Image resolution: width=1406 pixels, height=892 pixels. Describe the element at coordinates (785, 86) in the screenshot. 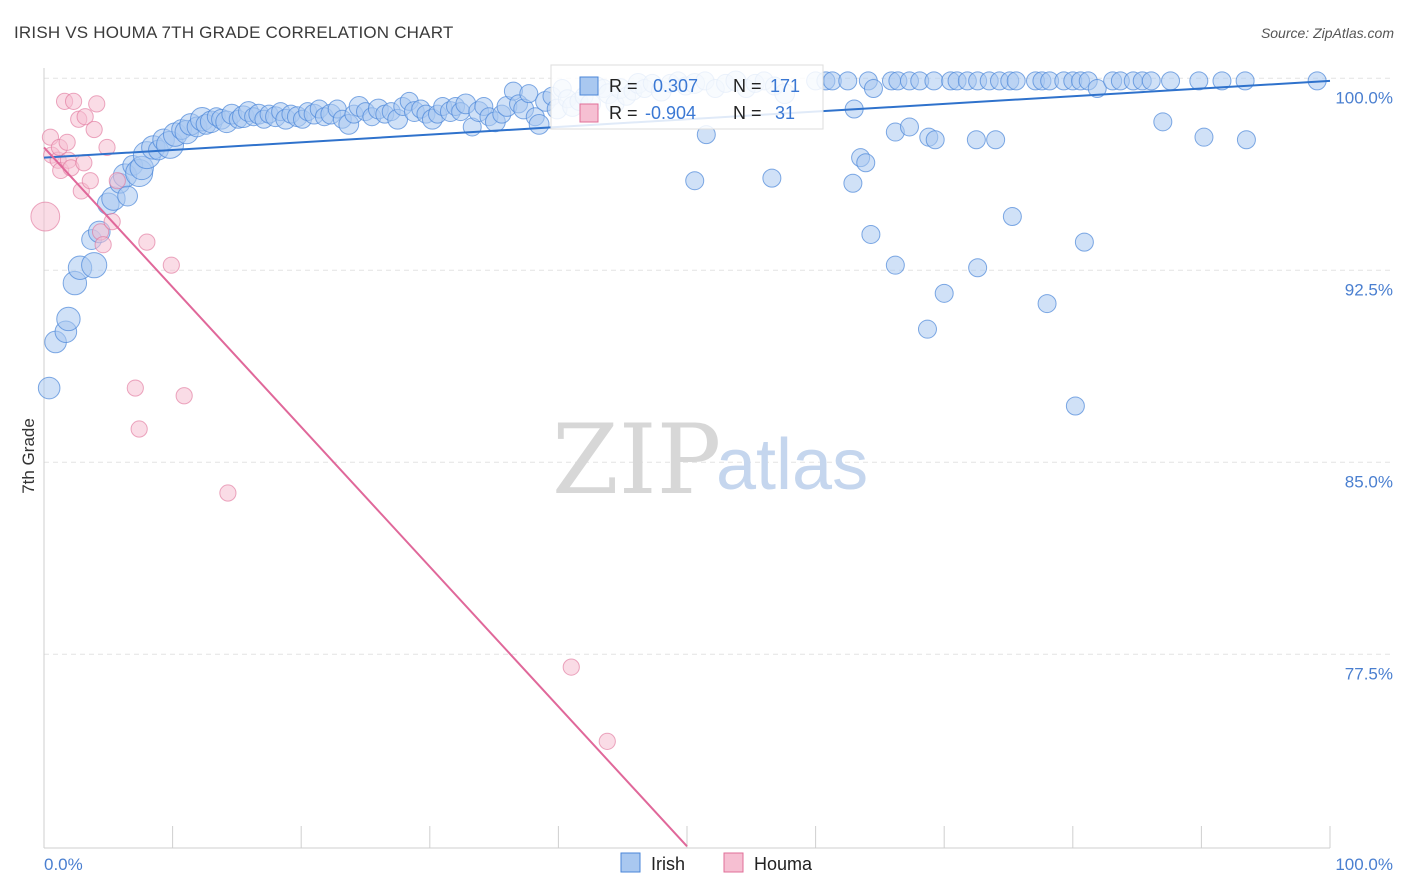

I see `irish-n-value: 171` at that location.